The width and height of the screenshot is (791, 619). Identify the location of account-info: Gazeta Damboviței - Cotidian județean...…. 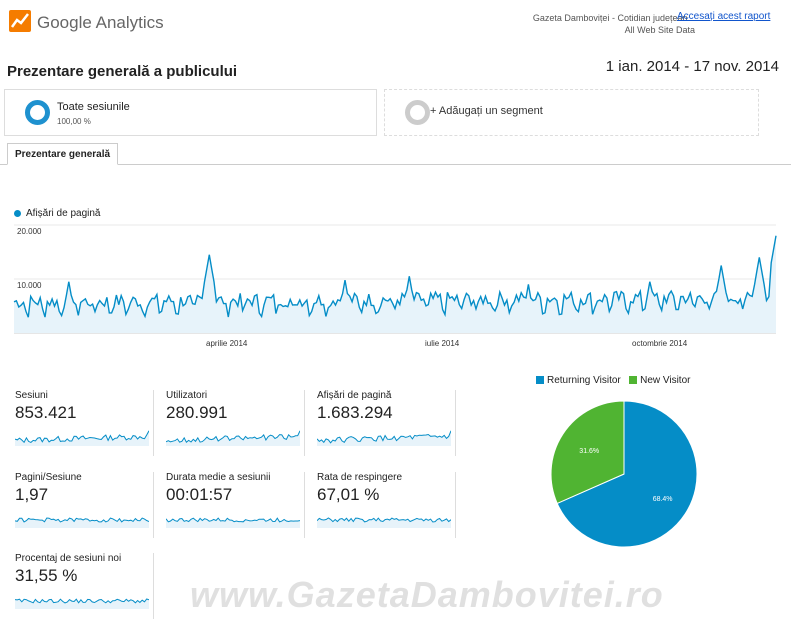
(614, 24).